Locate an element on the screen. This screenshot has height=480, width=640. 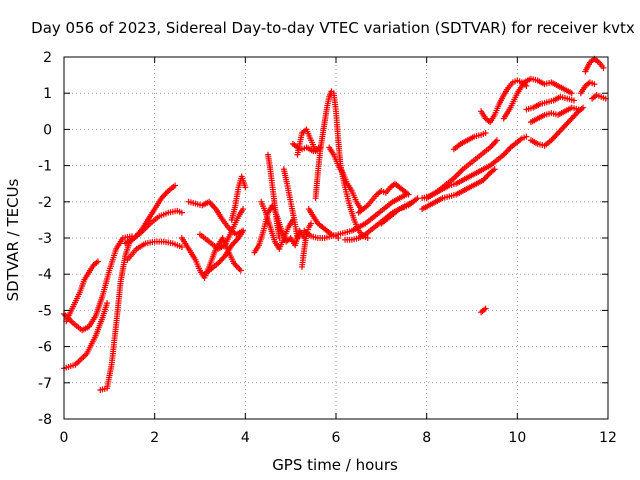
series-arc-y is located at coordinates (399, 211).